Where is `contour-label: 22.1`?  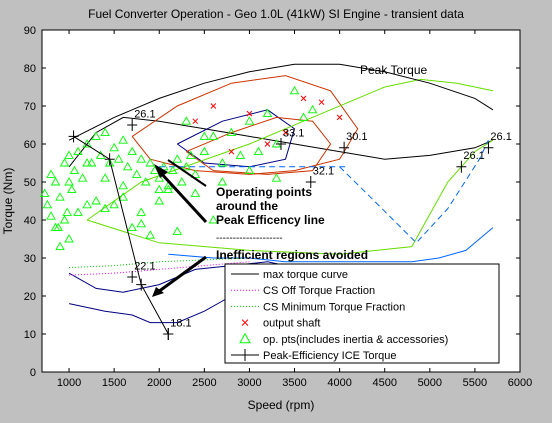
contour-label: 22.1 is located at coordinates (144, 266).